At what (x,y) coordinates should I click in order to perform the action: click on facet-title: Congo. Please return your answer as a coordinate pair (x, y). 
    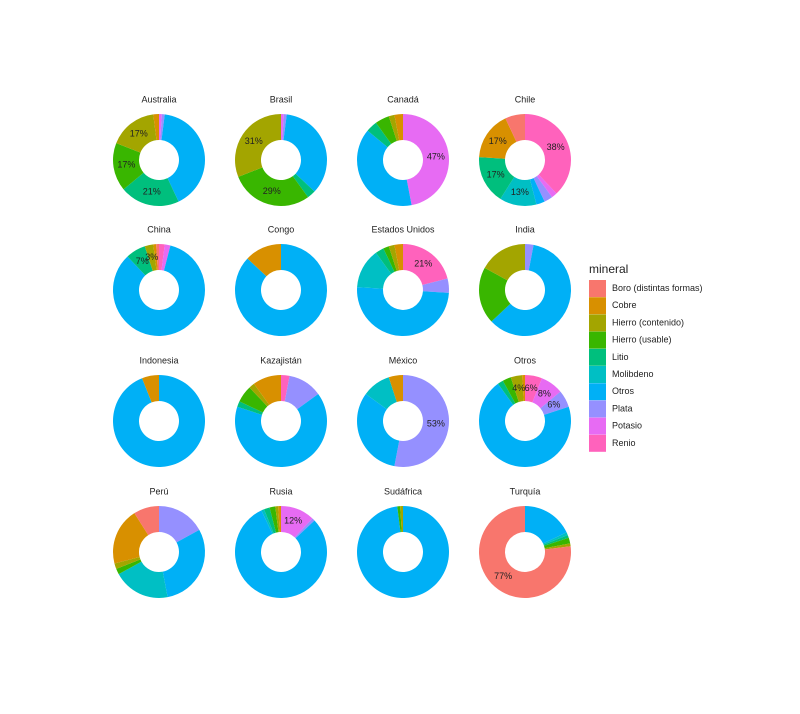
    Looking at the image, I should click on (281, 229).